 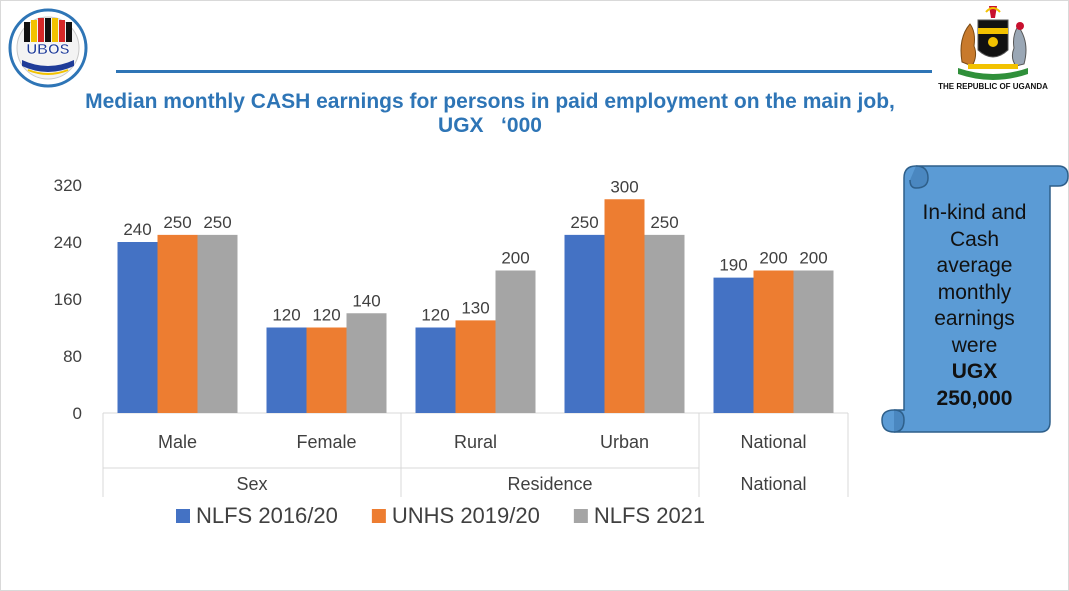 I want to click on y-tick-label: 160, so click(x=68, y=299).